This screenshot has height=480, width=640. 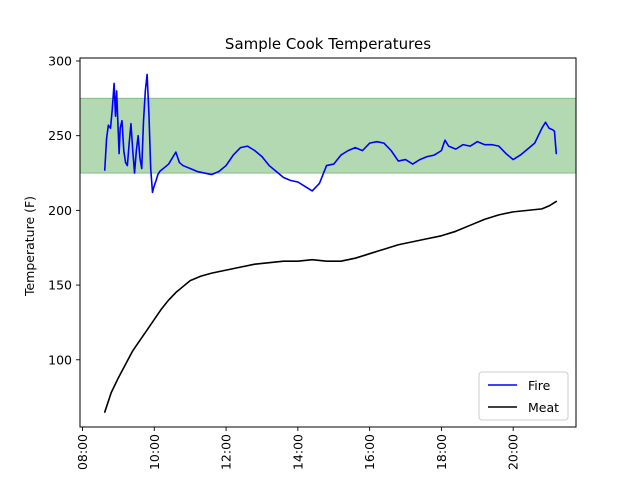 I want to click on legend-box, so click(x=523, y=396).